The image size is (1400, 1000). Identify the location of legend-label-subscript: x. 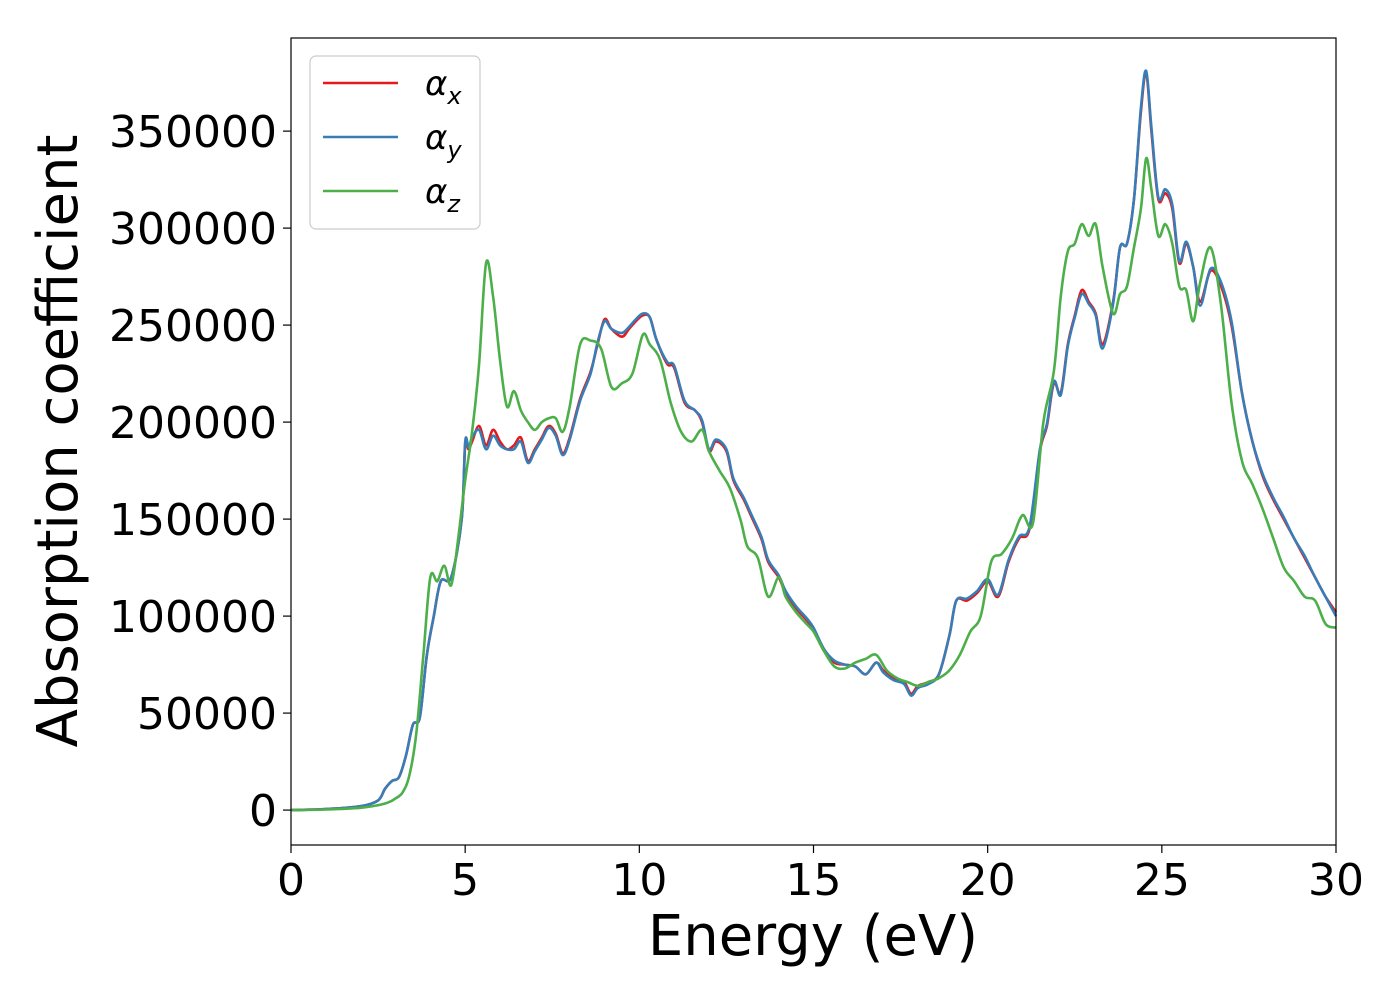
(454, 96).